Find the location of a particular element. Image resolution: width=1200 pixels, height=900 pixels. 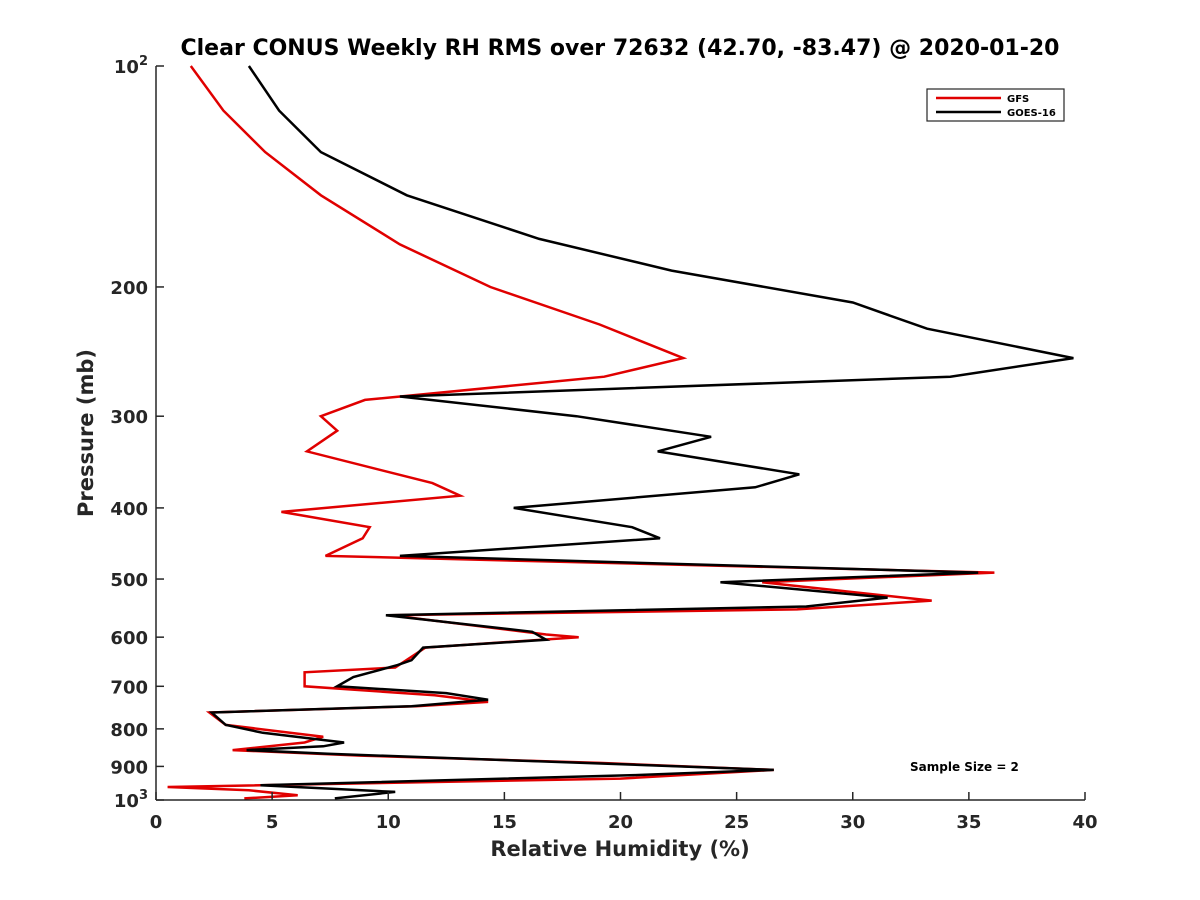

y-axis-ticks: 10² 200 300 400 500 600 700 800 900 10³ is located at coordinates (137, 433).